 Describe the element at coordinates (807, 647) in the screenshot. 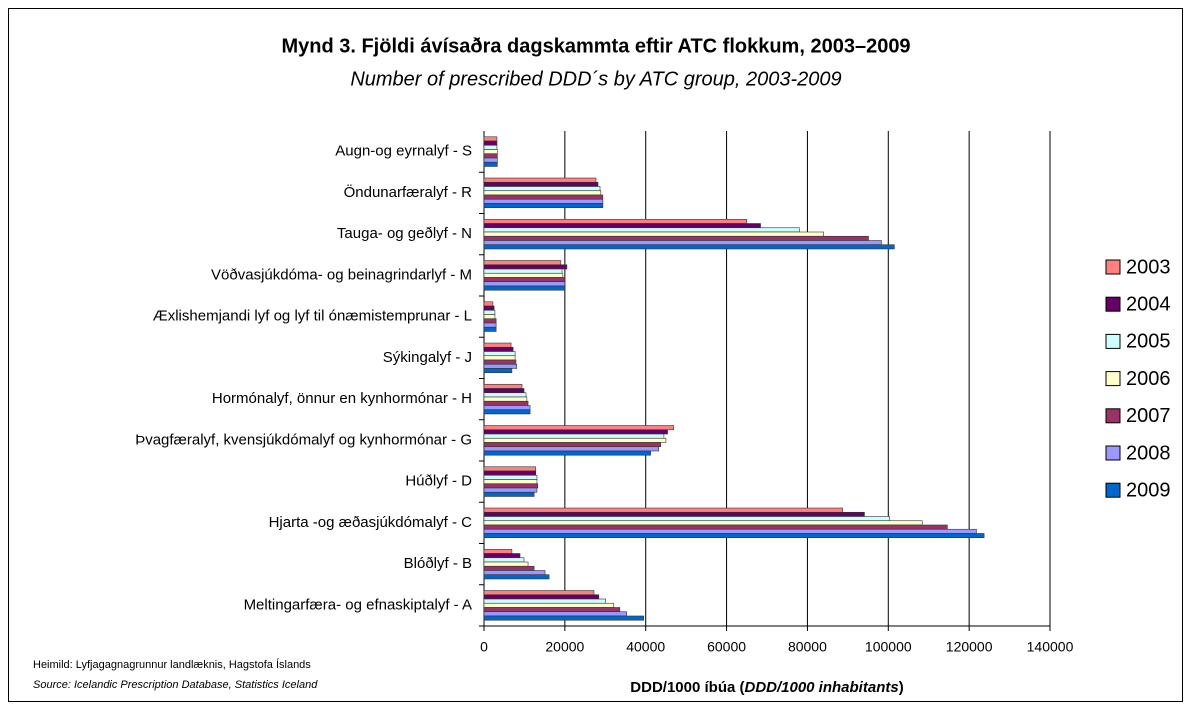

I see `x-tick-label: 80000` at that location.